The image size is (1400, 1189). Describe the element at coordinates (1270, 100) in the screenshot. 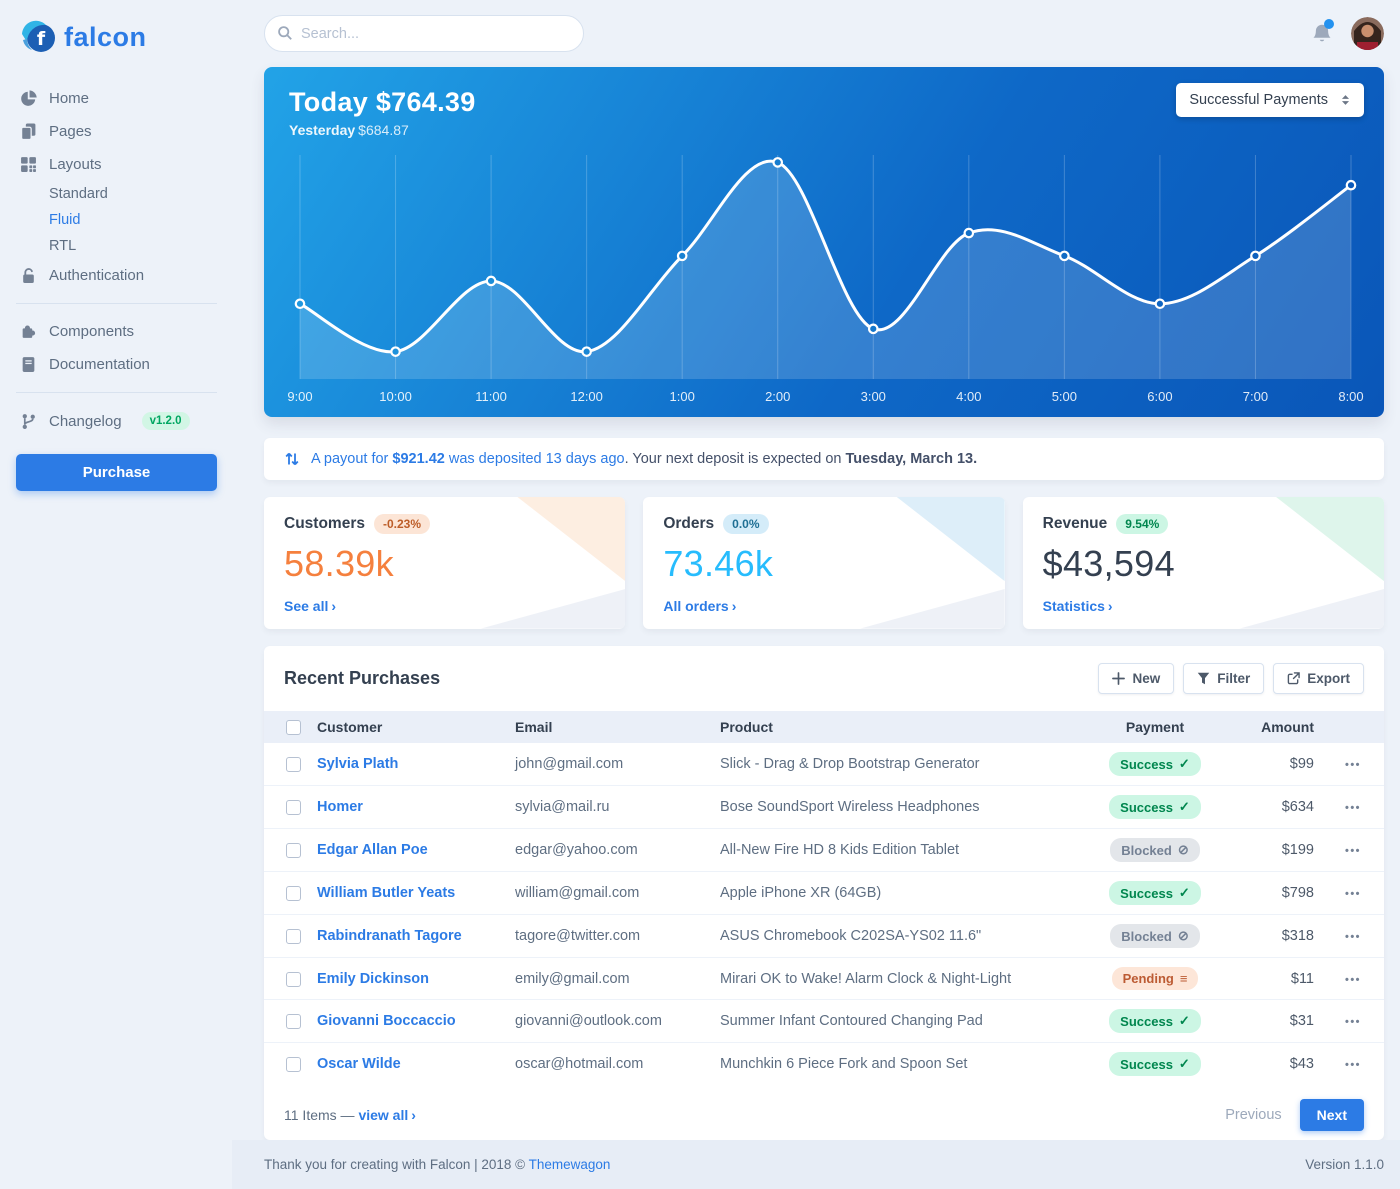

I see `payment-type-select: Successful Payments` at that location.